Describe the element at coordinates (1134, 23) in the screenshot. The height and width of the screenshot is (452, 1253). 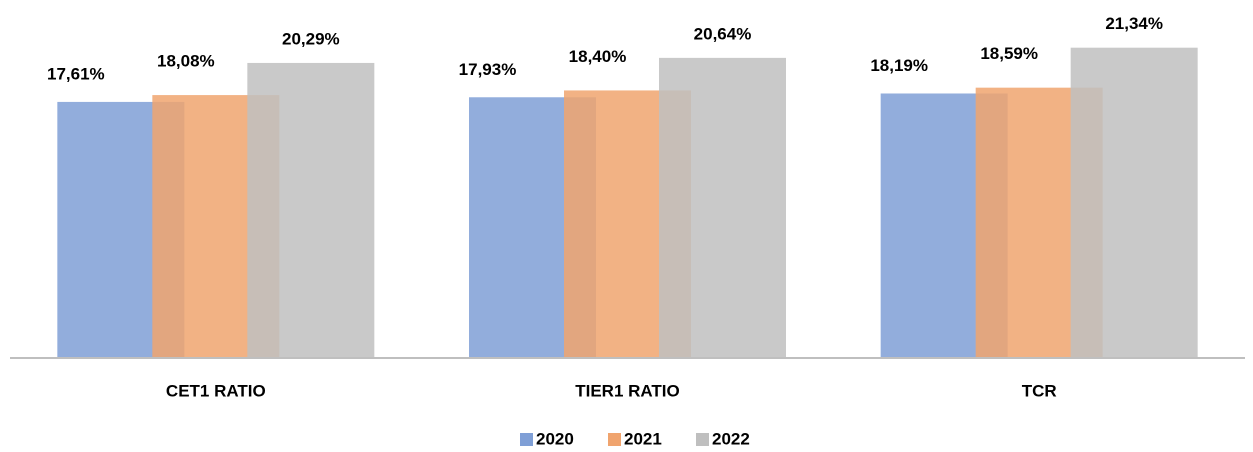
I see `data-label: 21,34%` at that location.